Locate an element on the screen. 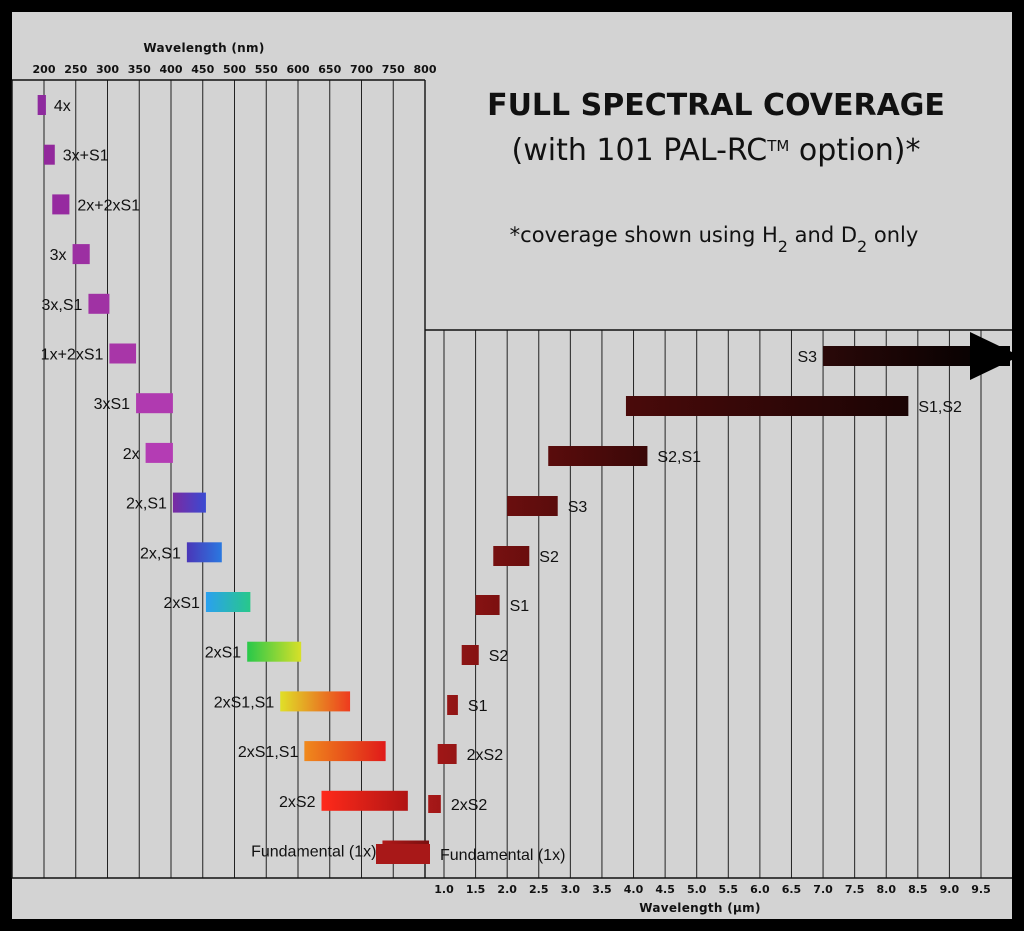 The image size is (1024, 931). left-bar-label: 3x+S1 is located at coordinates (86, 156).